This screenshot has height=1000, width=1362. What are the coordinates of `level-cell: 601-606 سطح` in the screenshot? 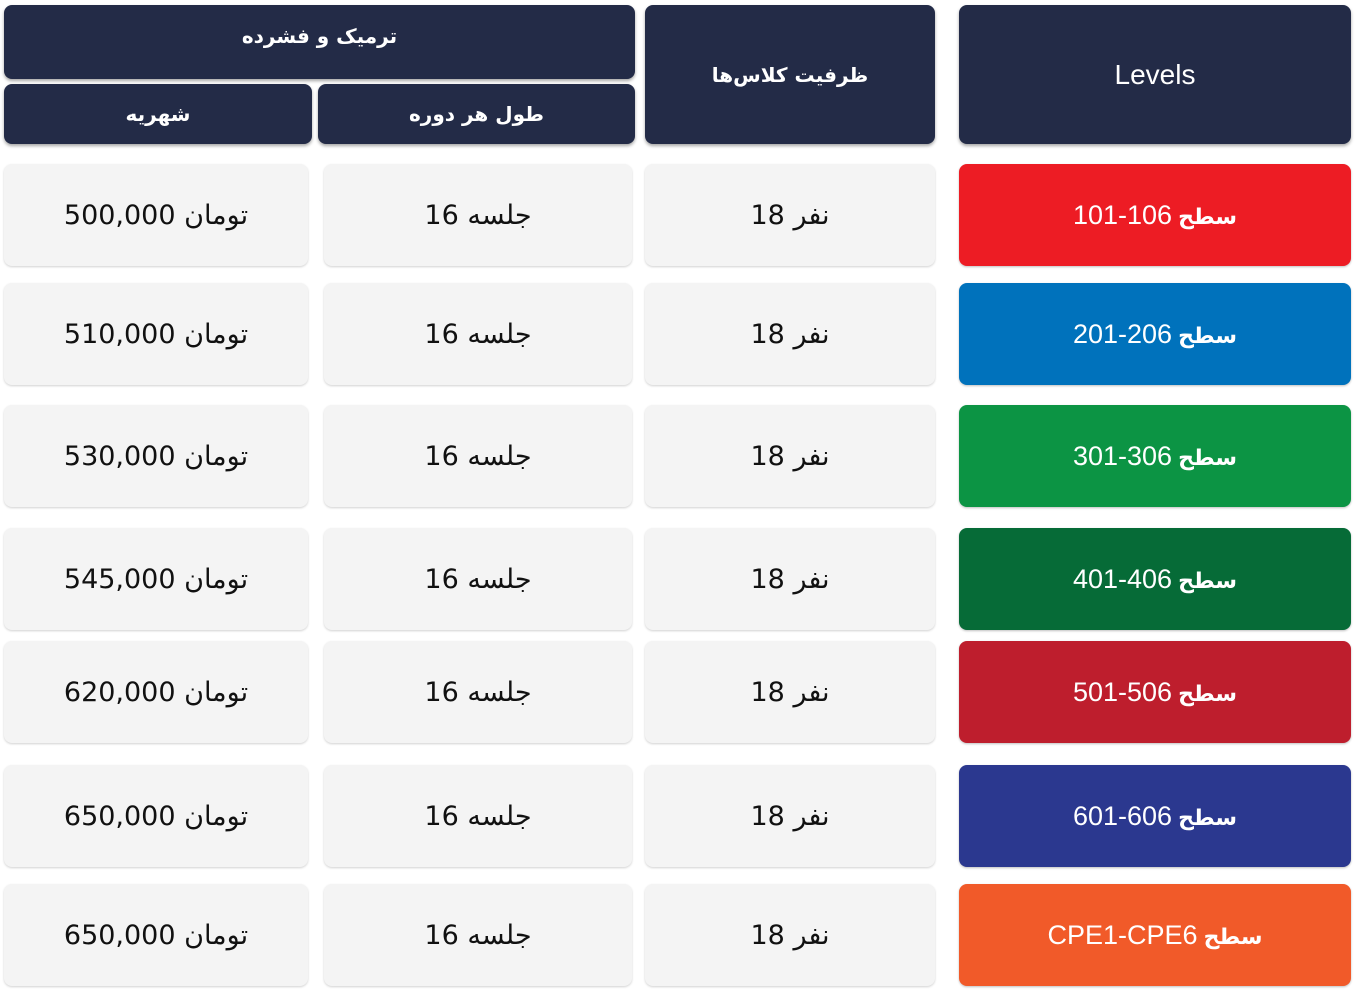 It's located at (1155, 816).